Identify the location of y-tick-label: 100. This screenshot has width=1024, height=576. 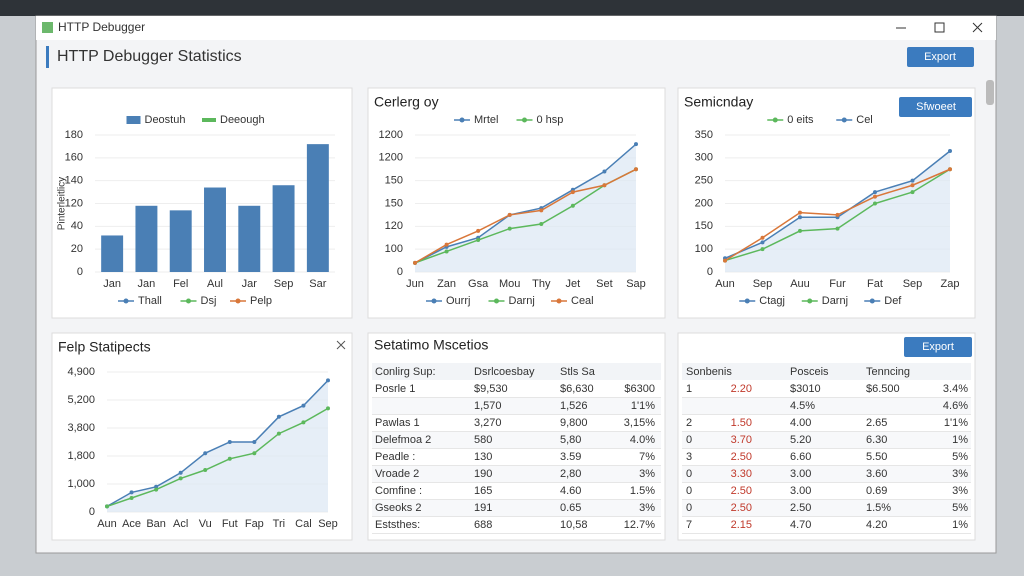
(704, 249).